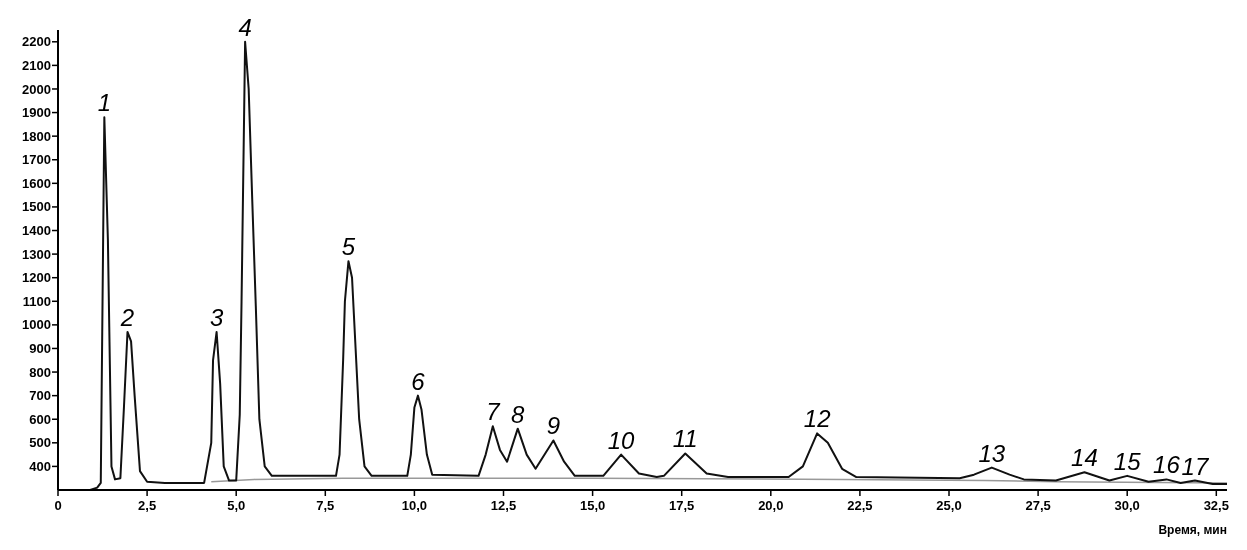  What do you see at coordinates (216, 317) in the screenshot?
I see `annotation: 3` at bounding box center [216, 317].